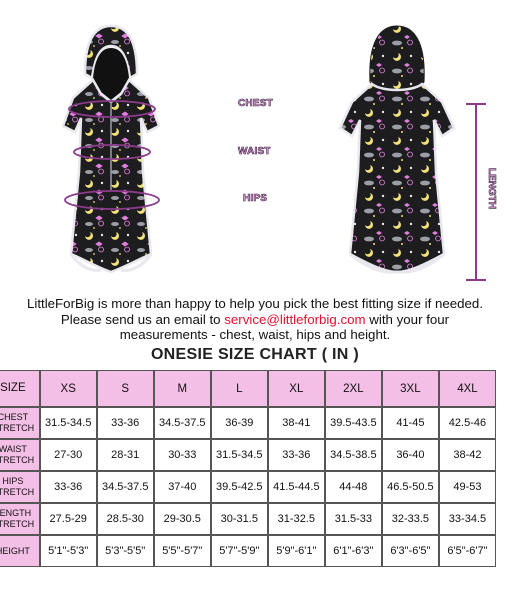  Describe the element at coordinates (296, 423) in the screenshot. I see `table-cell: 38-41` at that location.